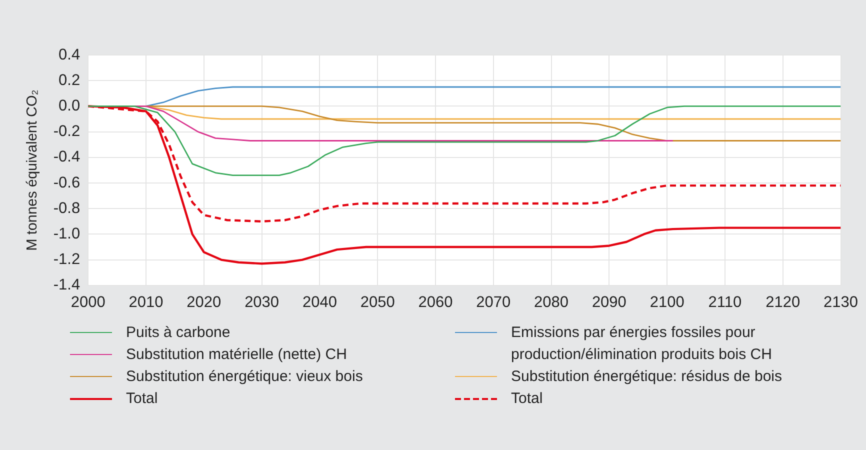  Describe the element at coordinates (667, 302) in the screenshot. I see `x-tick-label: 2100` at that location.